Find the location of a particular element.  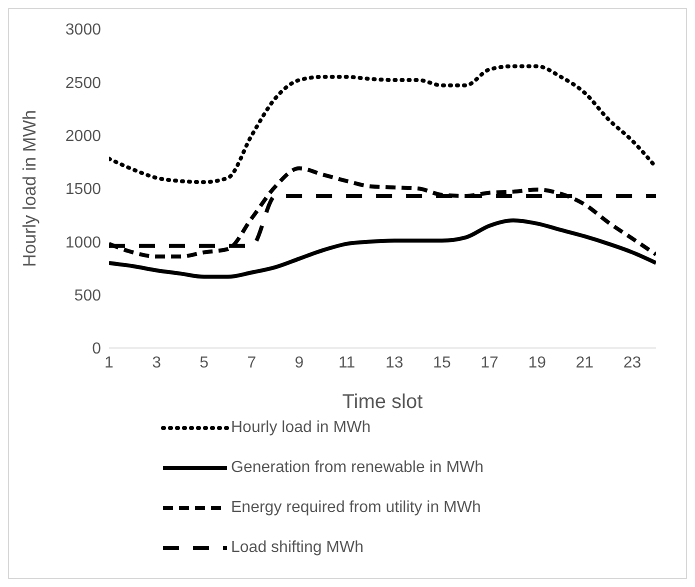

x-tick-label: 19 is located at coordinates (537, 363).